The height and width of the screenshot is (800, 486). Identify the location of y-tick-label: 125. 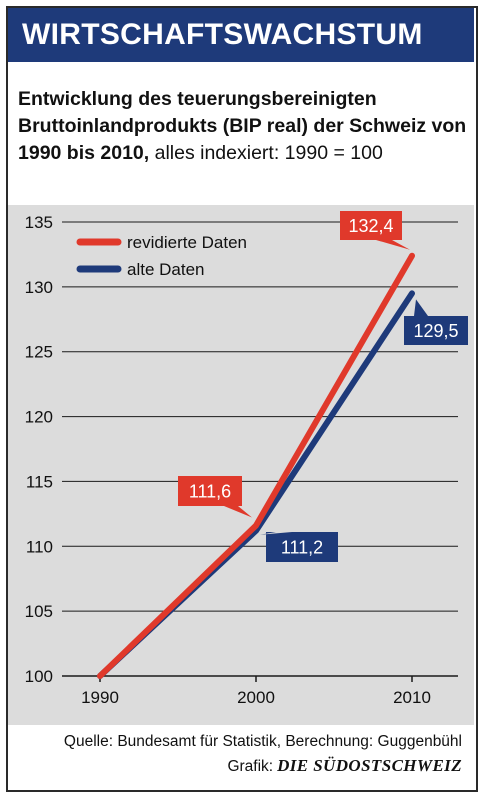
(39, 352).